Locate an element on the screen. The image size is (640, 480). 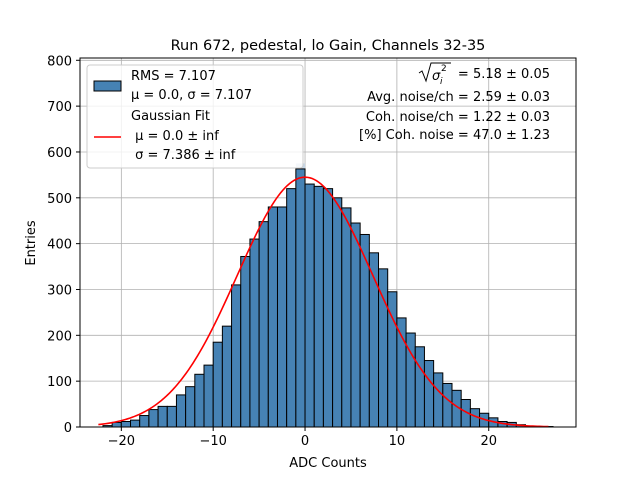
legend-patch is located at coordinates (107, 86).